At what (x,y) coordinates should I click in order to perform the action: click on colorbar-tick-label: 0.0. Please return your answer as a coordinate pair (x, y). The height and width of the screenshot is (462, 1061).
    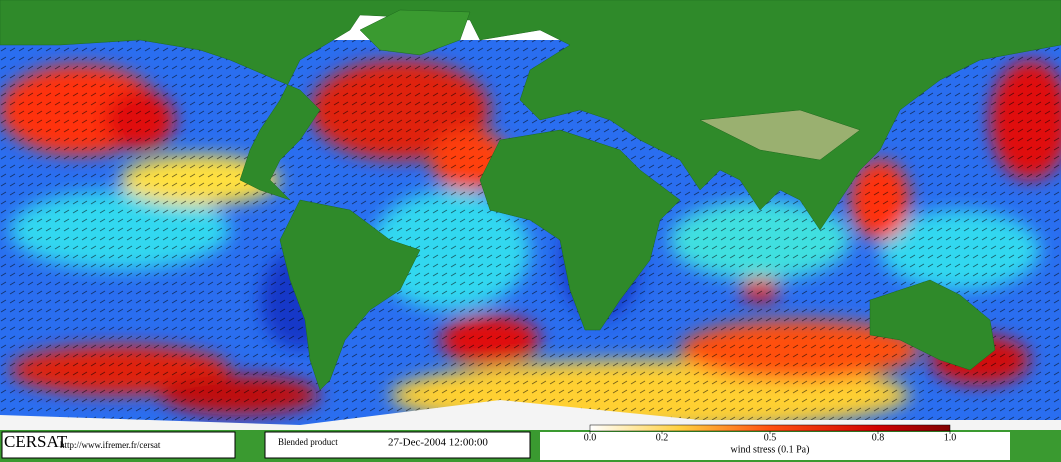
    Looking at the image, I should click on (590, 437).